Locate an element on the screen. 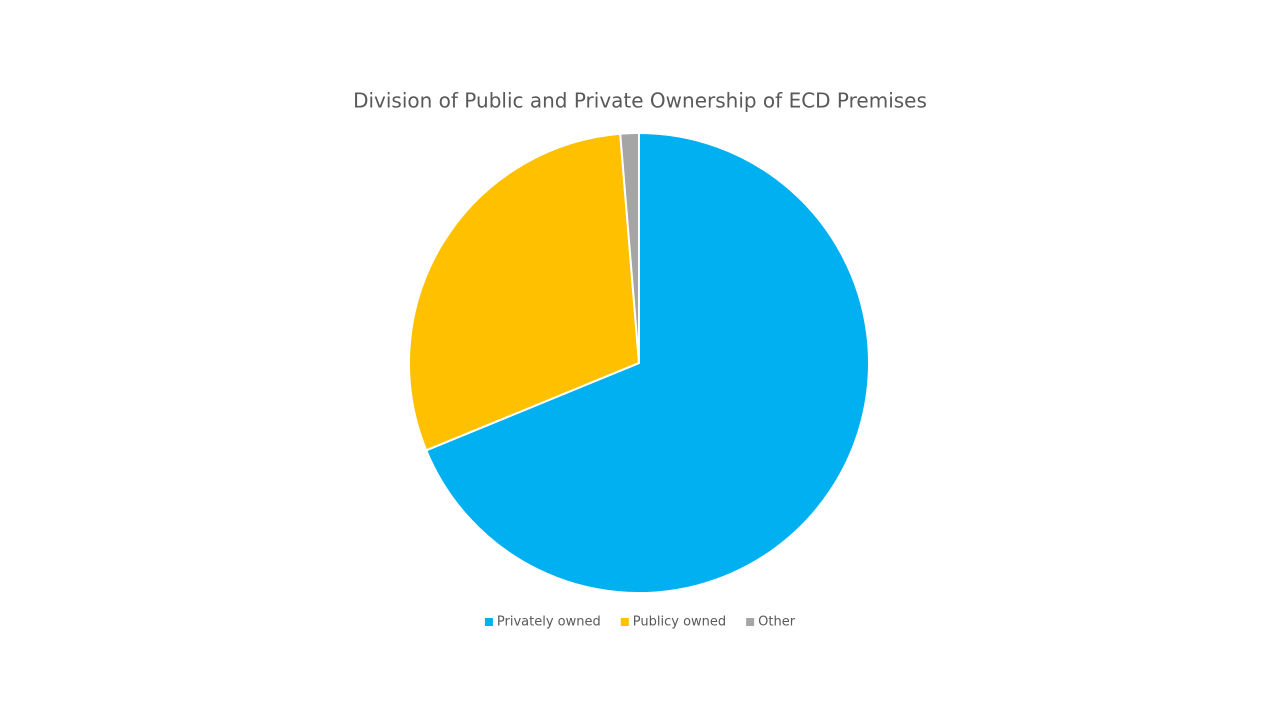  legend-label: Privately owned is located at coordinates (549, 622).